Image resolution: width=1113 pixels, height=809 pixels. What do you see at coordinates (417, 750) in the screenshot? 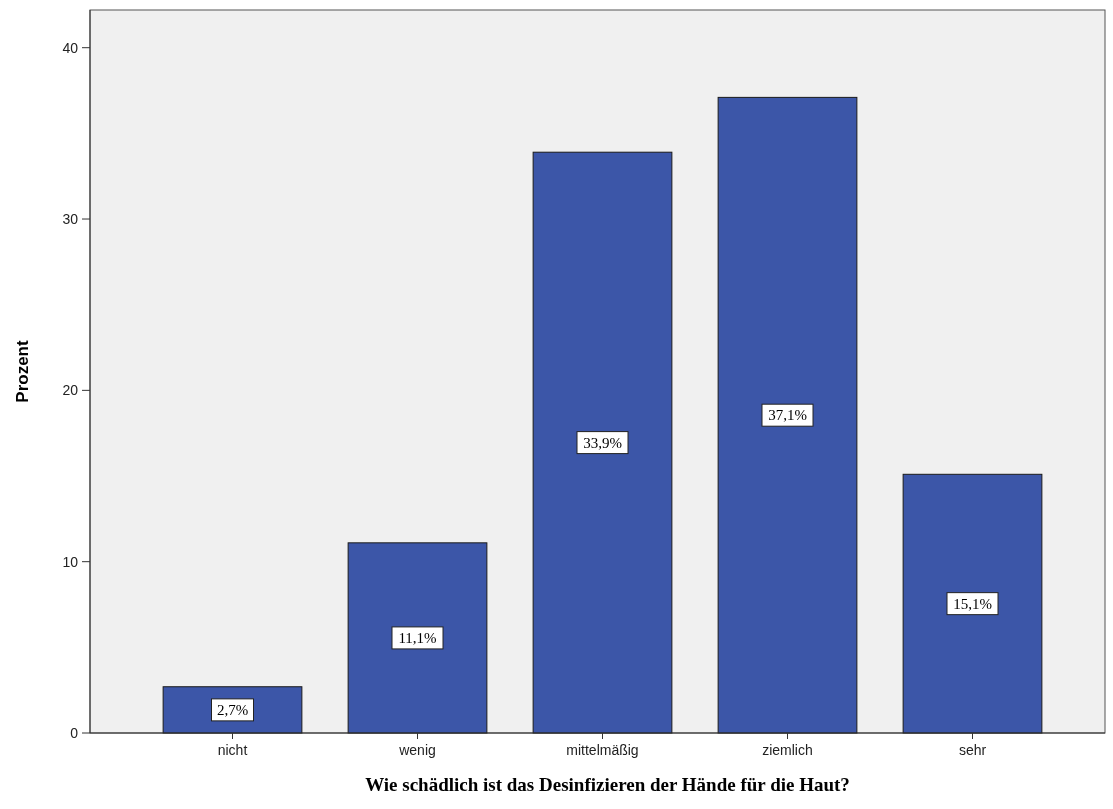
I see `x-tick-label: wenig` at bounding box center [417, 750].